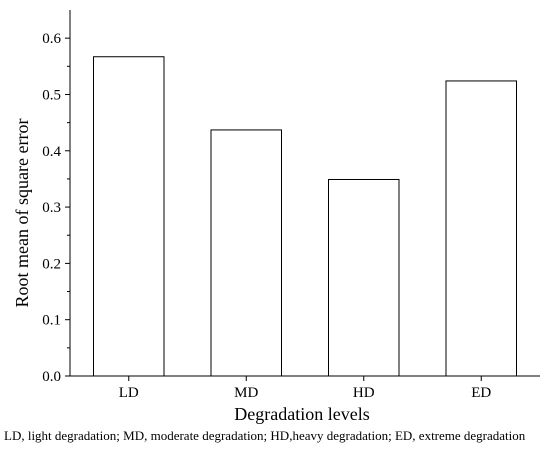 The width and height of the screenshot is (550, 452). What do you see at coordinates (129, 216) in the screenshot?
I see `bar-ld` at bounding box center [129, 216].